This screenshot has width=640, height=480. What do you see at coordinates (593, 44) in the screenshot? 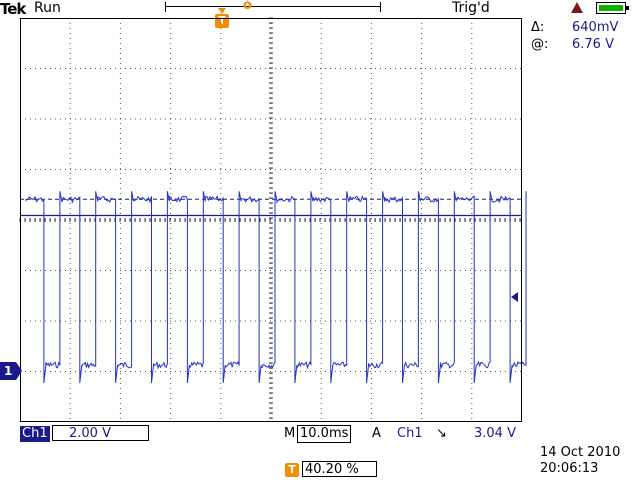
I see `measurement-at-value: 6.76 V` at bounding box center [593, 44].